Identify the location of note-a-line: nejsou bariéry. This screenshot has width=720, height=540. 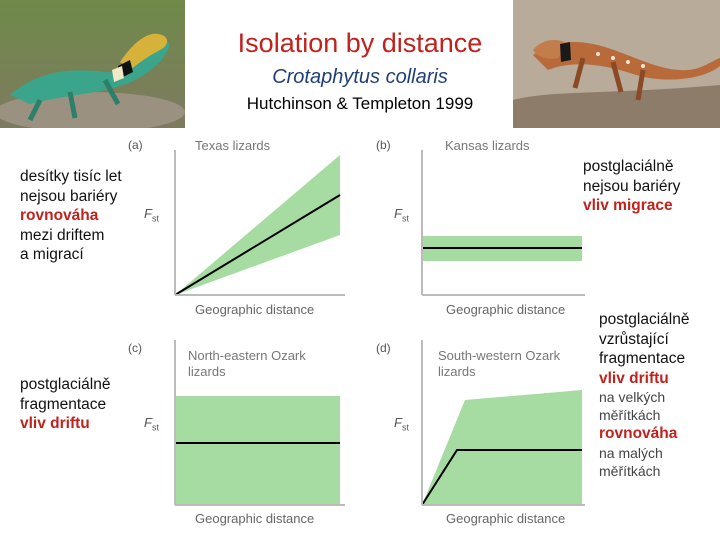
(69, 196).